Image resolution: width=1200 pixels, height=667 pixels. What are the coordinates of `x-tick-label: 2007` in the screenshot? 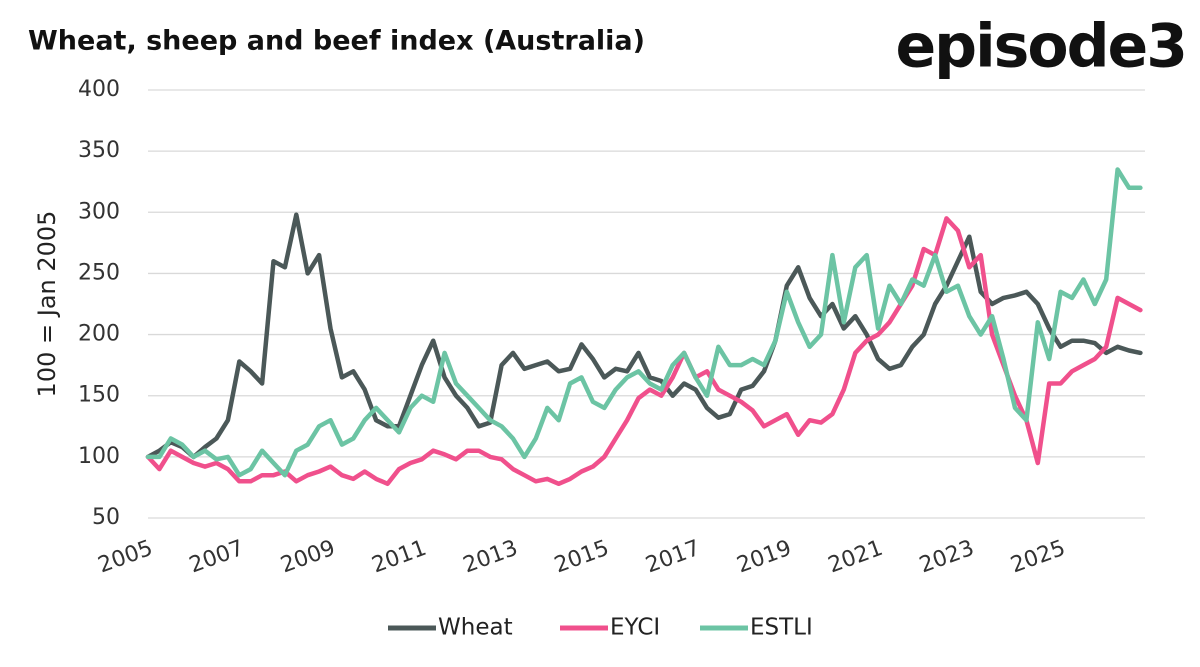 It's located at (216, 557).